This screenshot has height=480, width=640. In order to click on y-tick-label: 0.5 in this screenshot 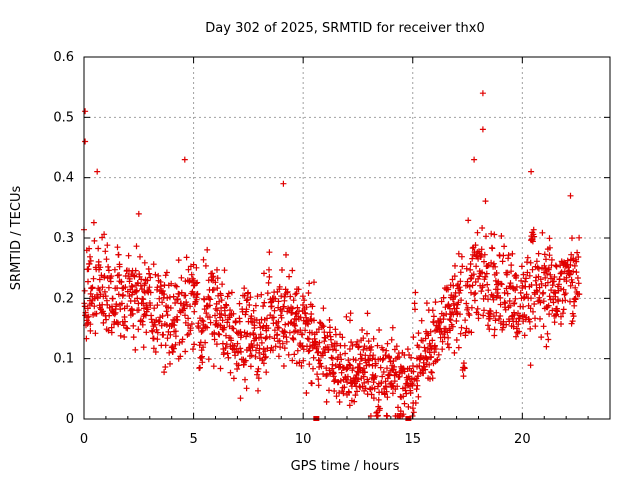, I will do `click(63, 117)`.